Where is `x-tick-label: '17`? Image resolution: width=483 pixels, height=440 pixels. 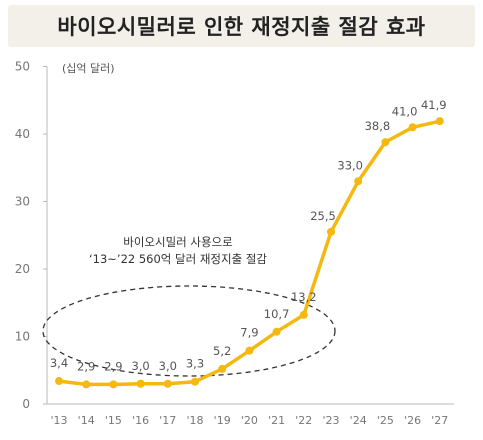
x-tick-label: '17 is located at coordinates (167, 420).